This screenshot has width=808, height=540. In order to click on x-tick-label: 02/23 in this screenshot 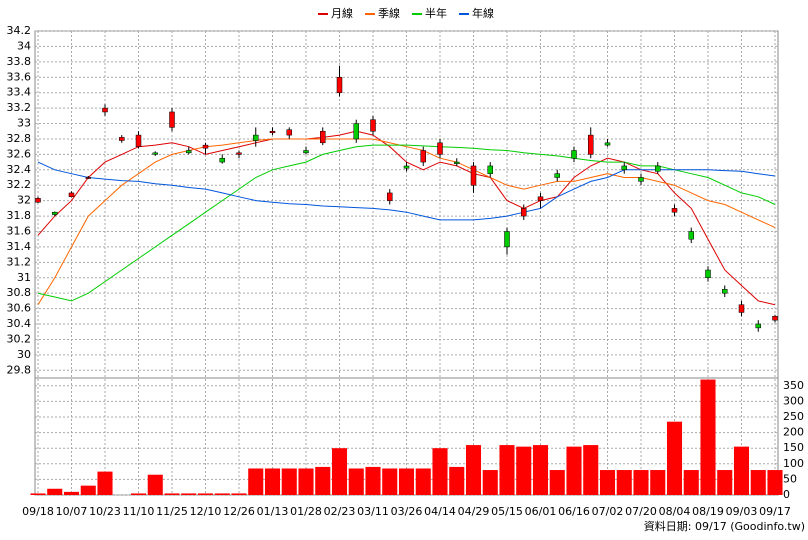, I will do `click(340, 511)`.